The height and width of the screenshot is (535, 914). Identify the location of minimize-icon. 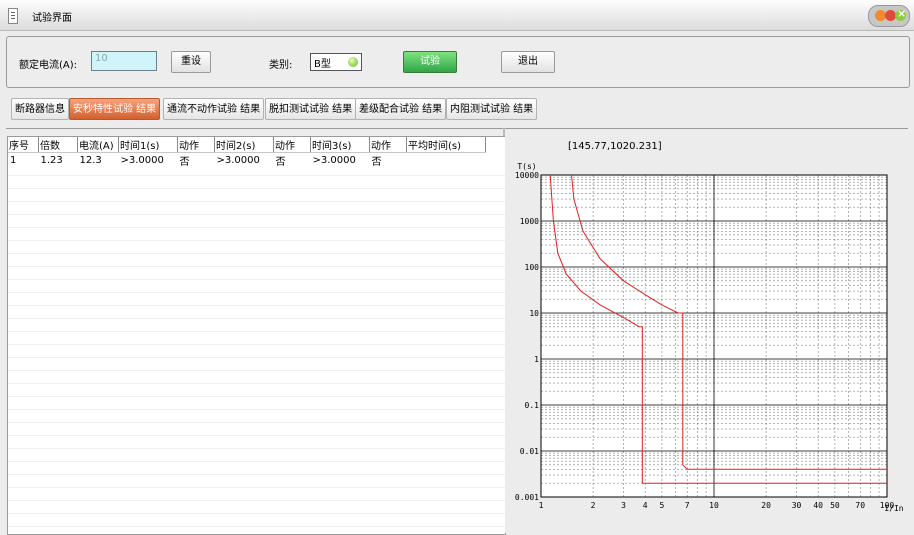
(880, 15).